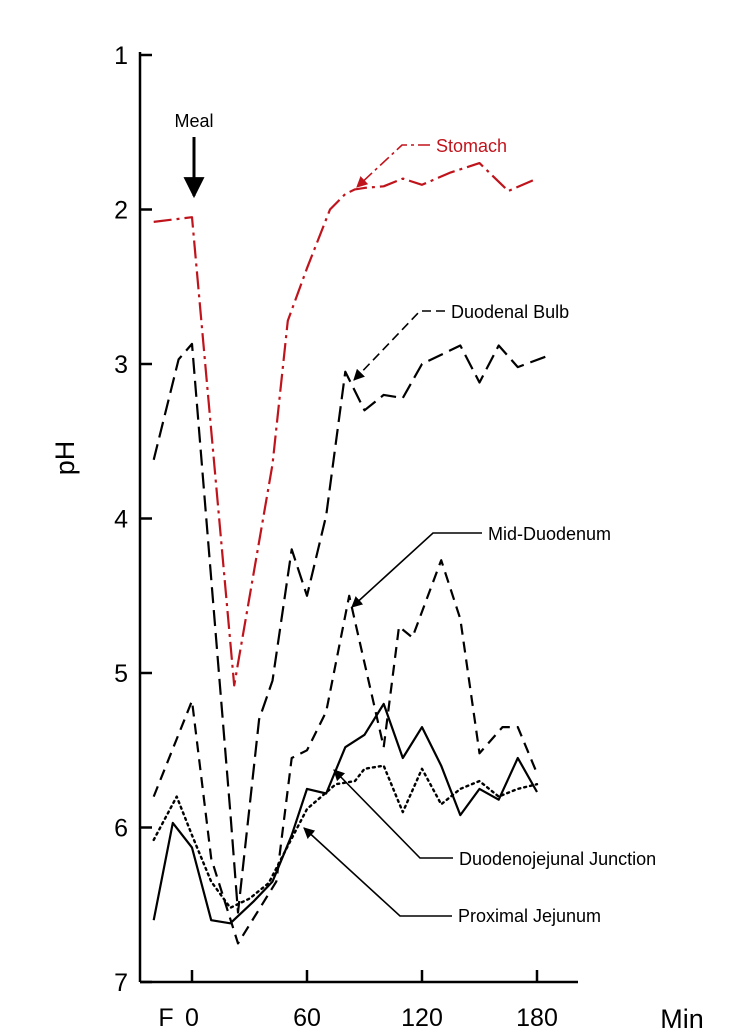 The width and height of the screenshot is (730, 1036). Describe the element at coordinates (549, 534) in the screenshot. I see `annotation-label: Mid-Duodenum` at that location.